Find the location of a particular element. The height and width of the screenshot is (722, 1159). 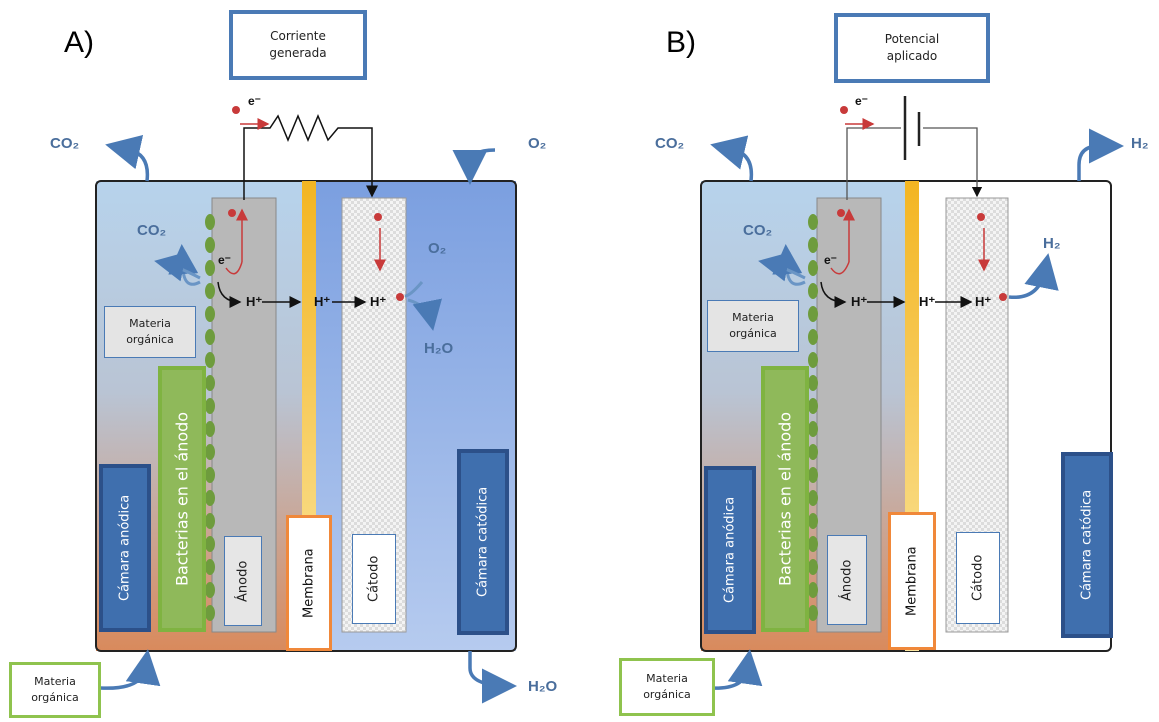

circuit-wire is located at coordinates (873, 163).